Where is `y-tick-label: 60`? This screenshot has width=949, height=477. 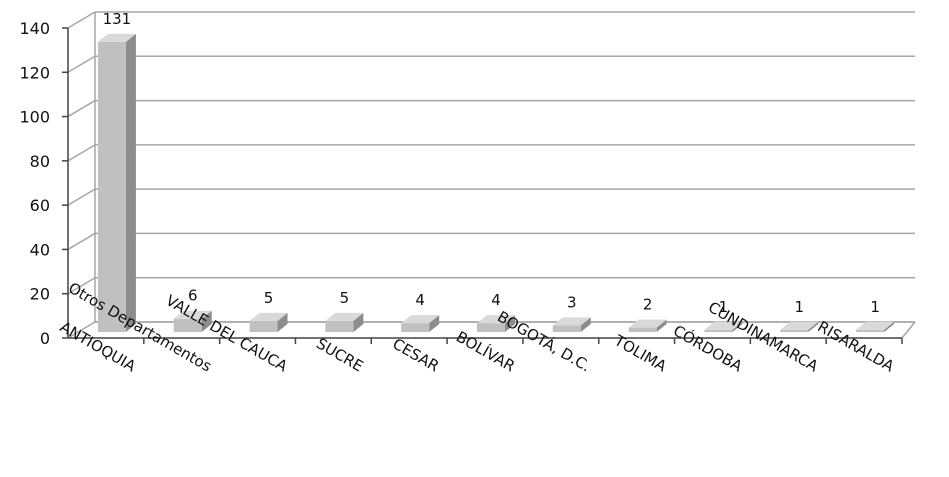 y-tick-label: 60 is located at coordinates (40, 205).